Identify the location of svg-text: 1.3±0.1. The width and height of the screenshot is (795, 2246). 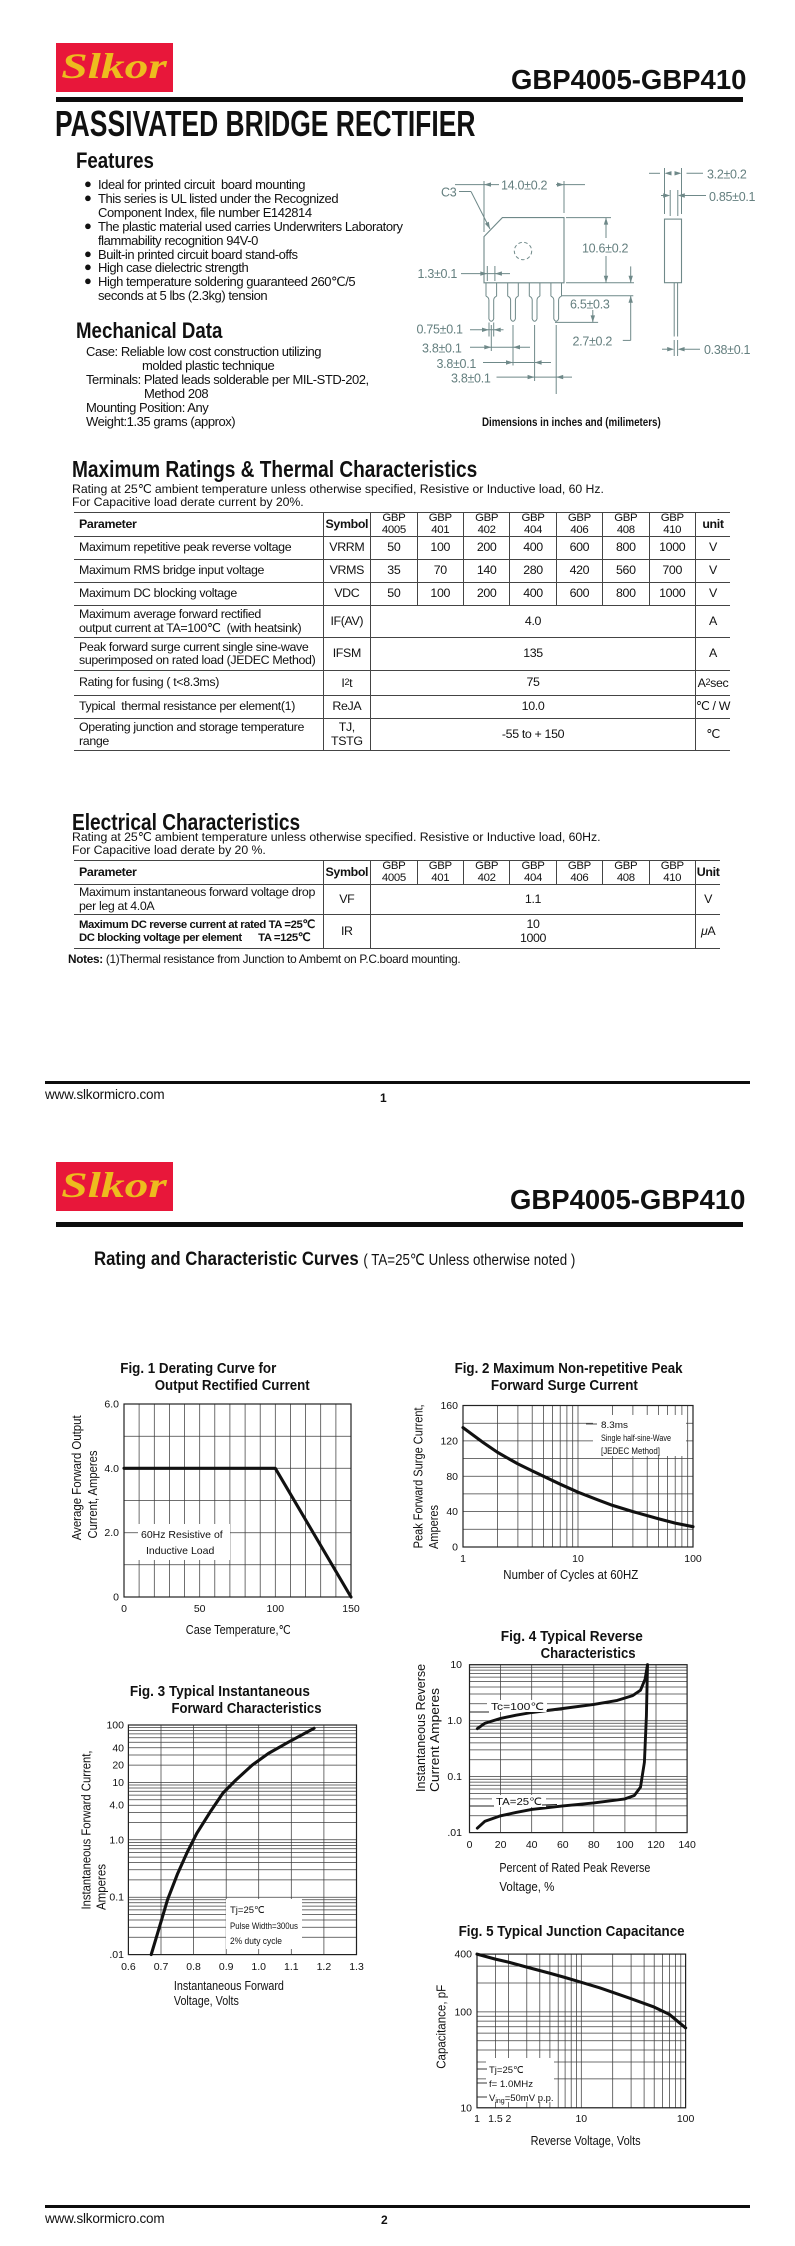
(438, 274).